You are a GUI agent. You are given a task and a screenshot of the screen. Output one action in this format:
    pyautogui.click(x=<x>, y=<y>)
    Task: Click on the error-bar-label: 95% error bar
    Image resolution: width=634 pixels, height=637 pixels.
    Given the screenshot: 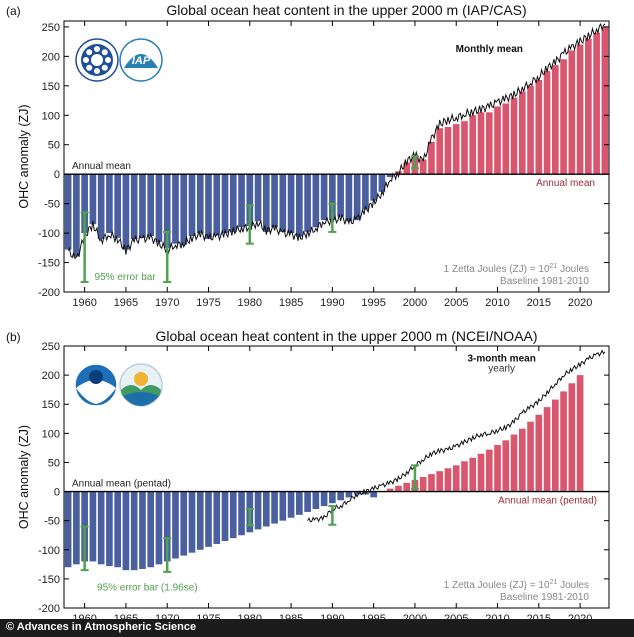 What is the action you would take?
    pyautogui.click(x=126, y=277)
    